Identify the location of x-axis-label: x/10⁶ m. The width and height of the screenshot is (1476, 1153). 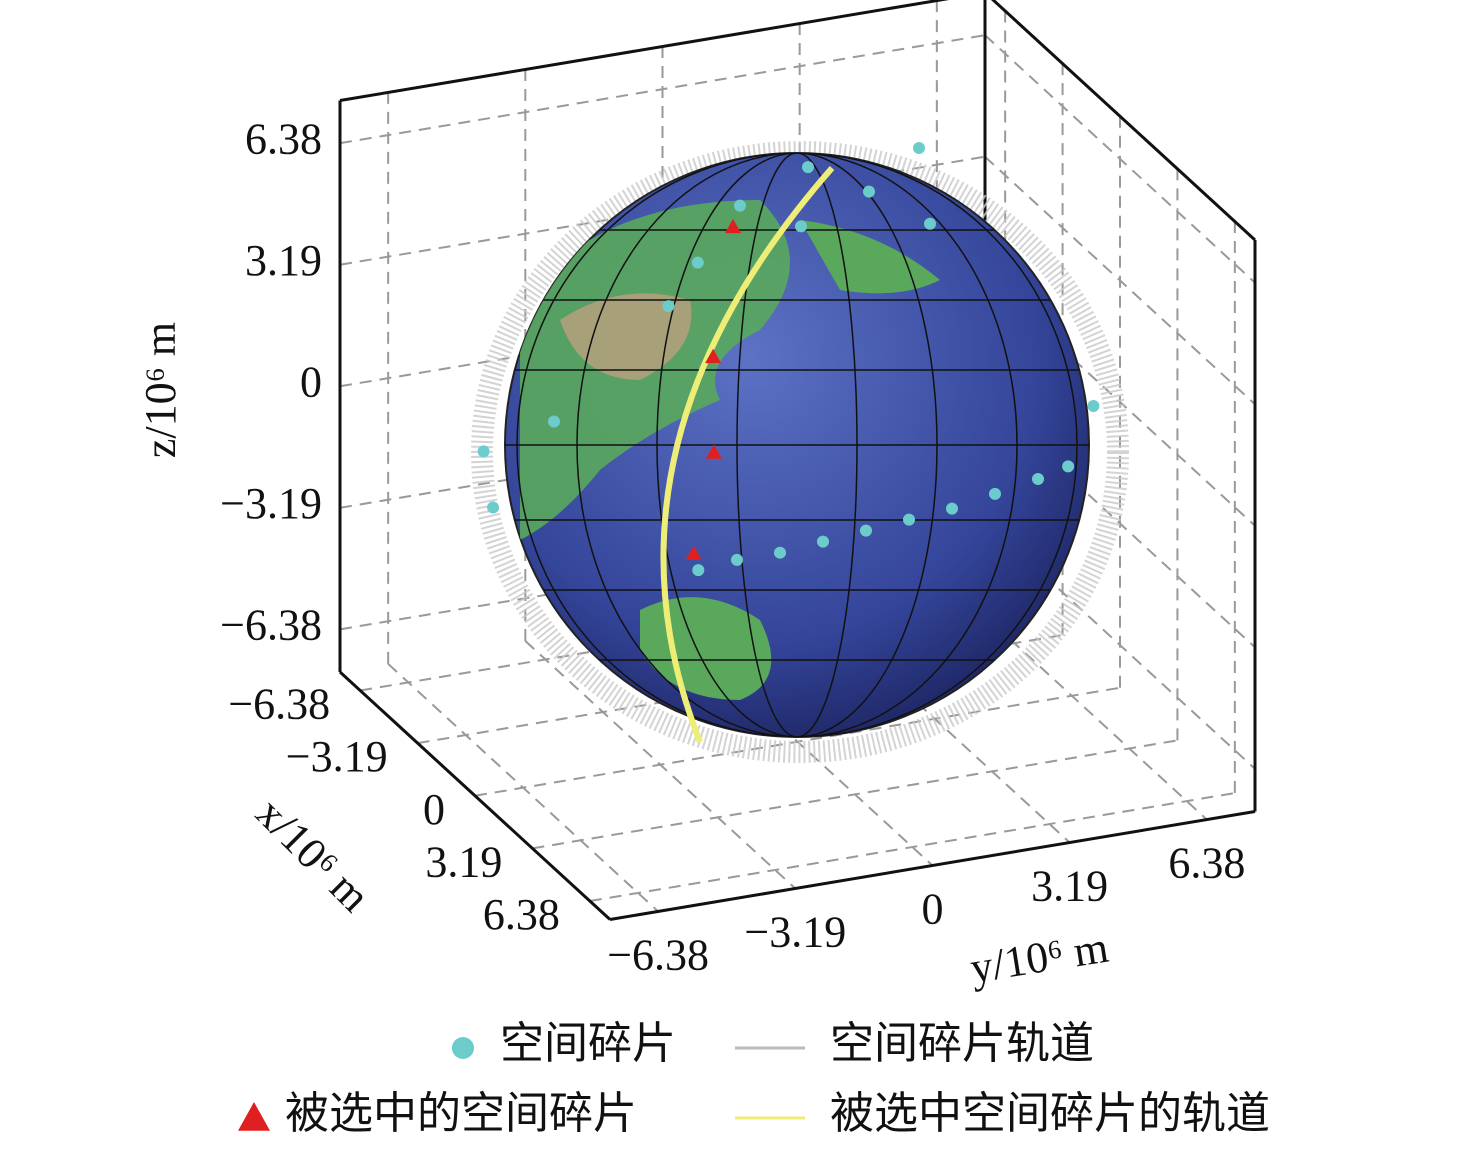
(313, 854).